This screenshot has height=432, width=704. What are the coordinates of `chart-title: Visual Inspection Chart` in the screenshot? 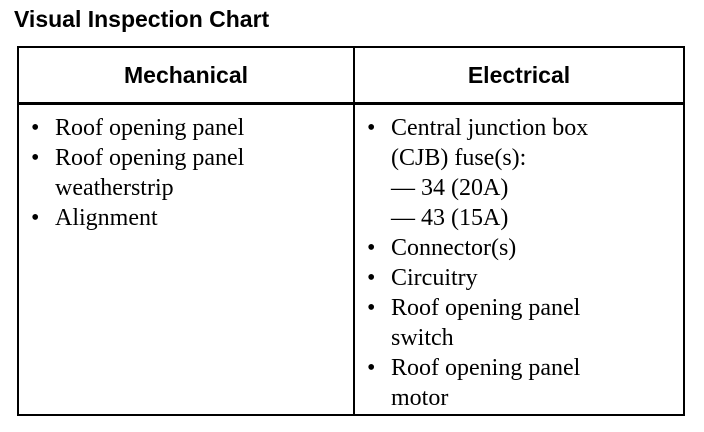 It's located at (142, 19).